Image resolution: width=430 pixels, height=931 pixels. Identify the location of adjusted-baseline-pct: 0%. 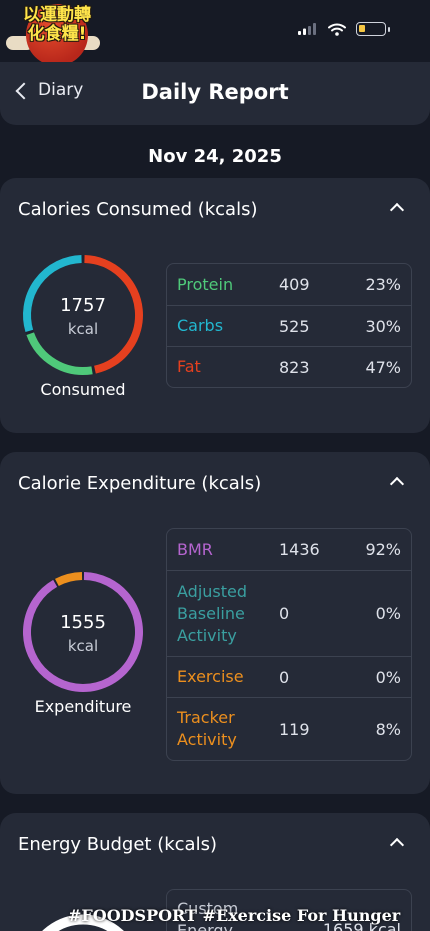
(388, 613).